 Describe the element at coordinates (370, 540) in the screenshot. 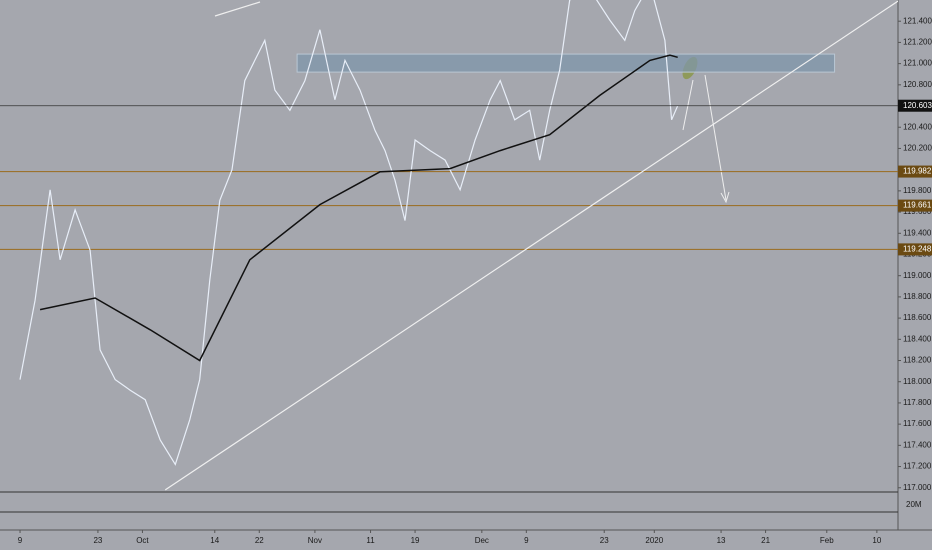

I see `x-tick-label: 11` at that location.